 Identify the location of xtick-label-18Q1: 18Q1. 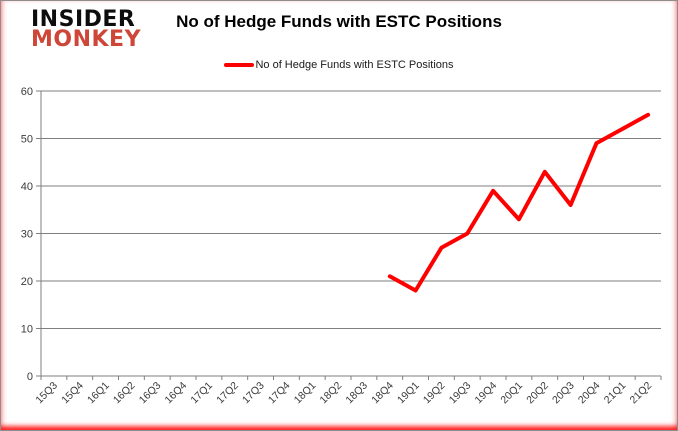
(305, 393).